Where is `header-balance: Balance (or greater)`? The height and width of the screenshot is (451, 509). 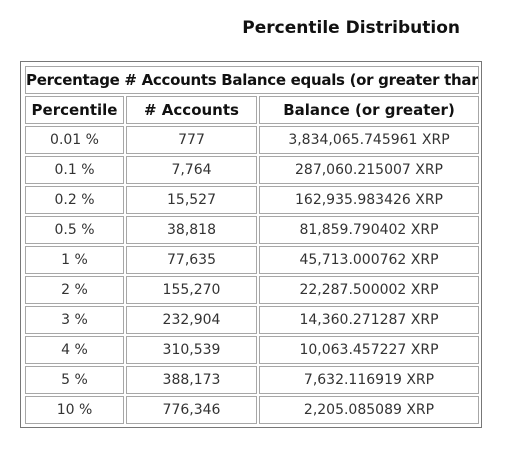 header-balance: Balance (or greater) is located at coordinates (369, 110).